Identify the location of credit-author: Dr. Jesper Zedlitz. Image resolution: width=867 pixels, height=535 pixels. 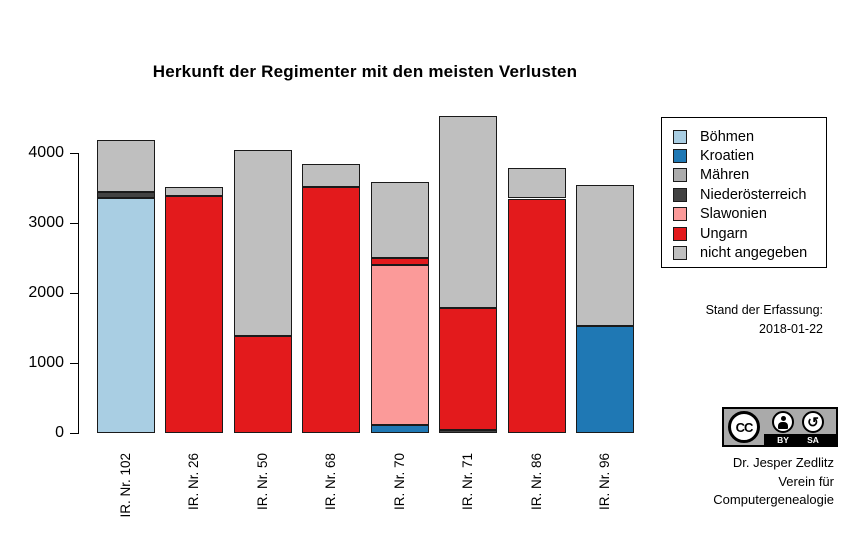
(783, 462).